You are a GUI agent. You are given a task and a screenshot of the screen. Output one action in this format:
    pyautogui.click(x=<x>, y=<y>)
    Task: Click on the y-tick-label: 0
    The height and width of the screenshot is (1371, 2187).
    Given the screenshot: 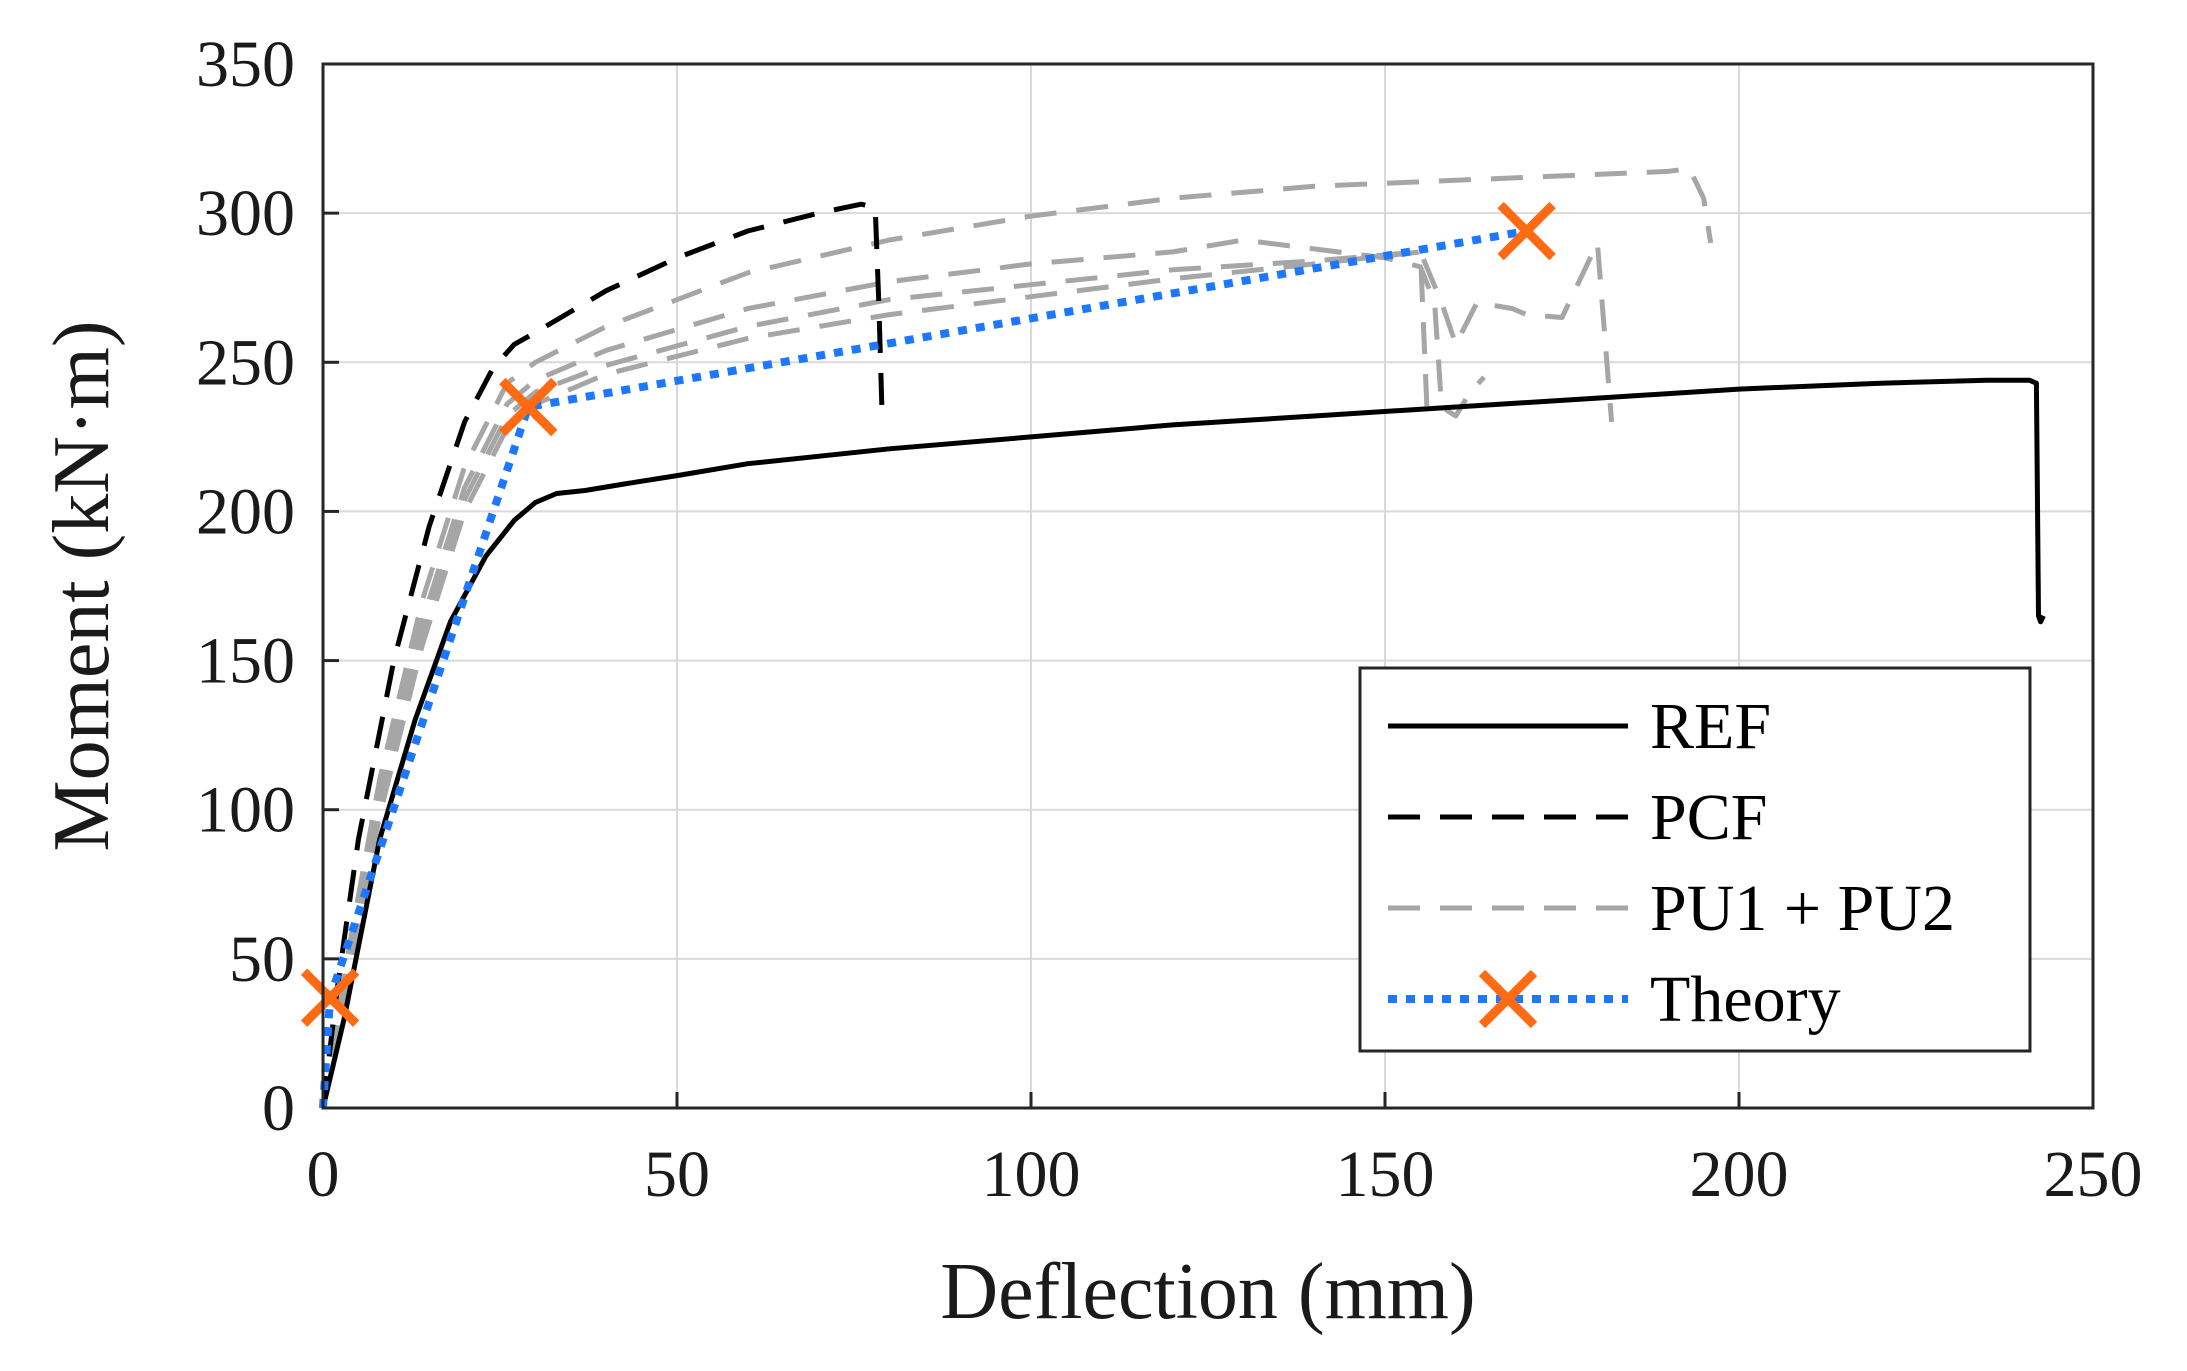 What is the action you would take?
    pyautogui.click(x=278, y=1108)
    